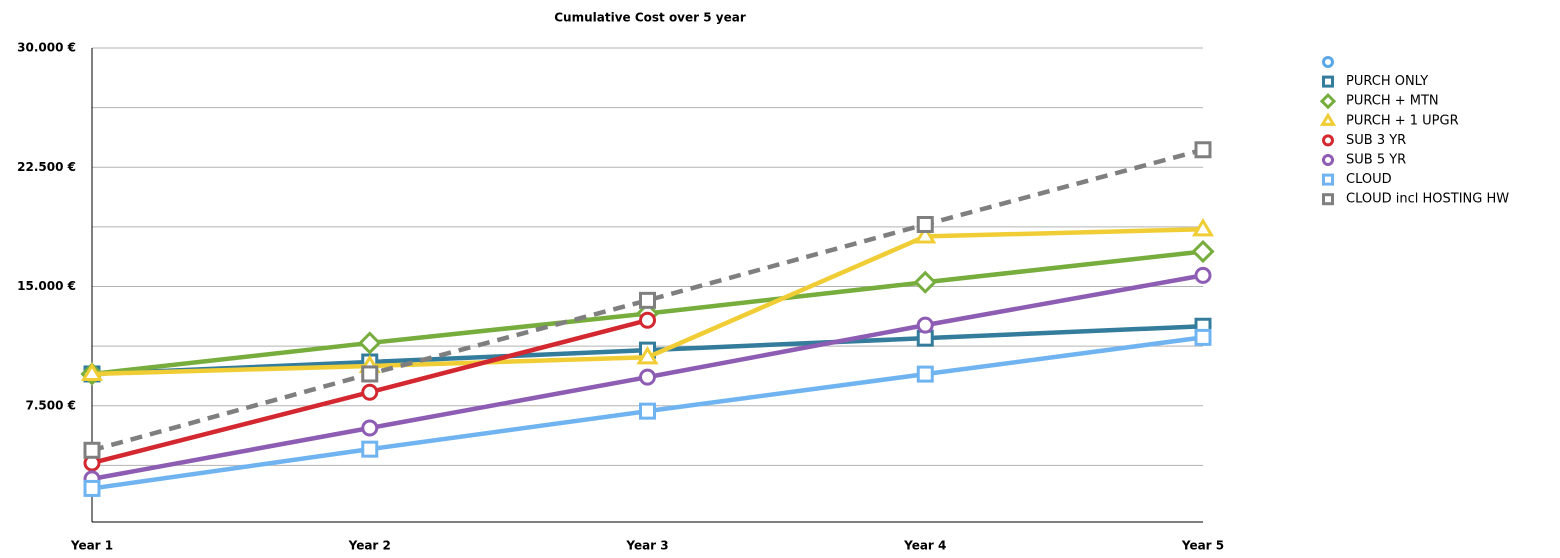 Image resolution: width=1560 pixels, height=558 pixels. I want to click on x-tick-label: Year 5, so click(1202, 546).